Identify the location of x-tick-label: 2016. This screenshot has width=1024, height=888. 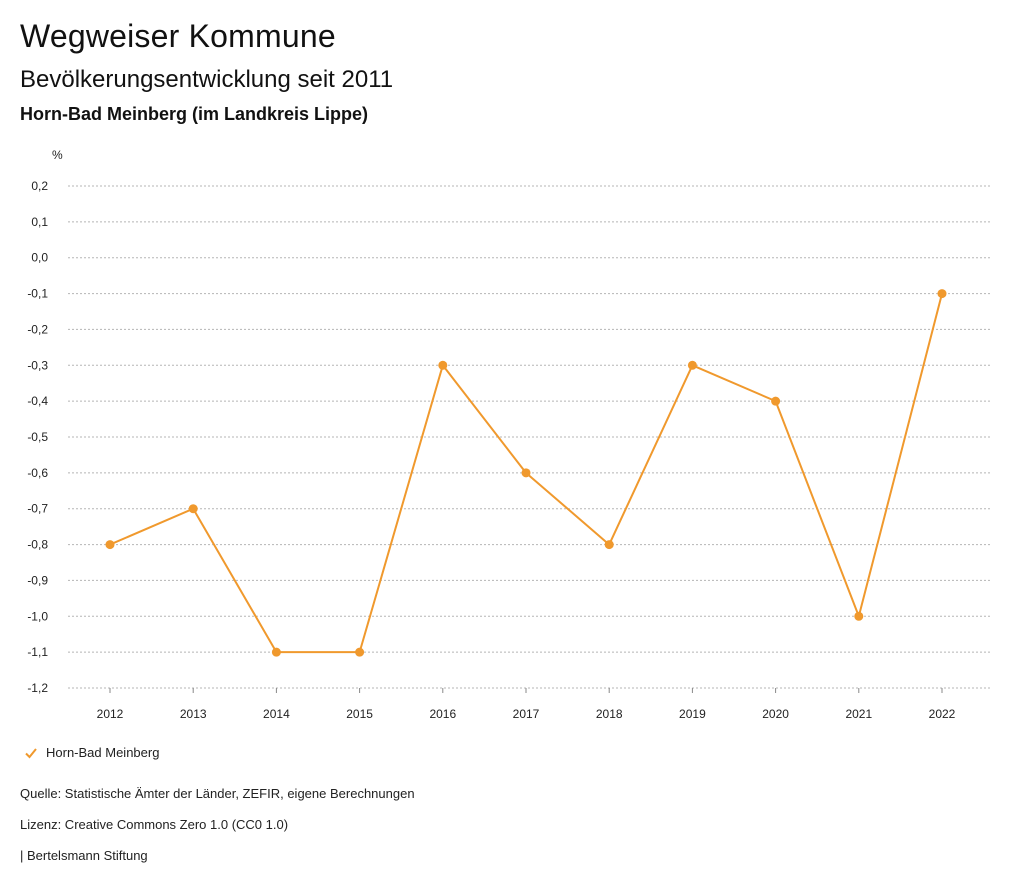
(442, 714).